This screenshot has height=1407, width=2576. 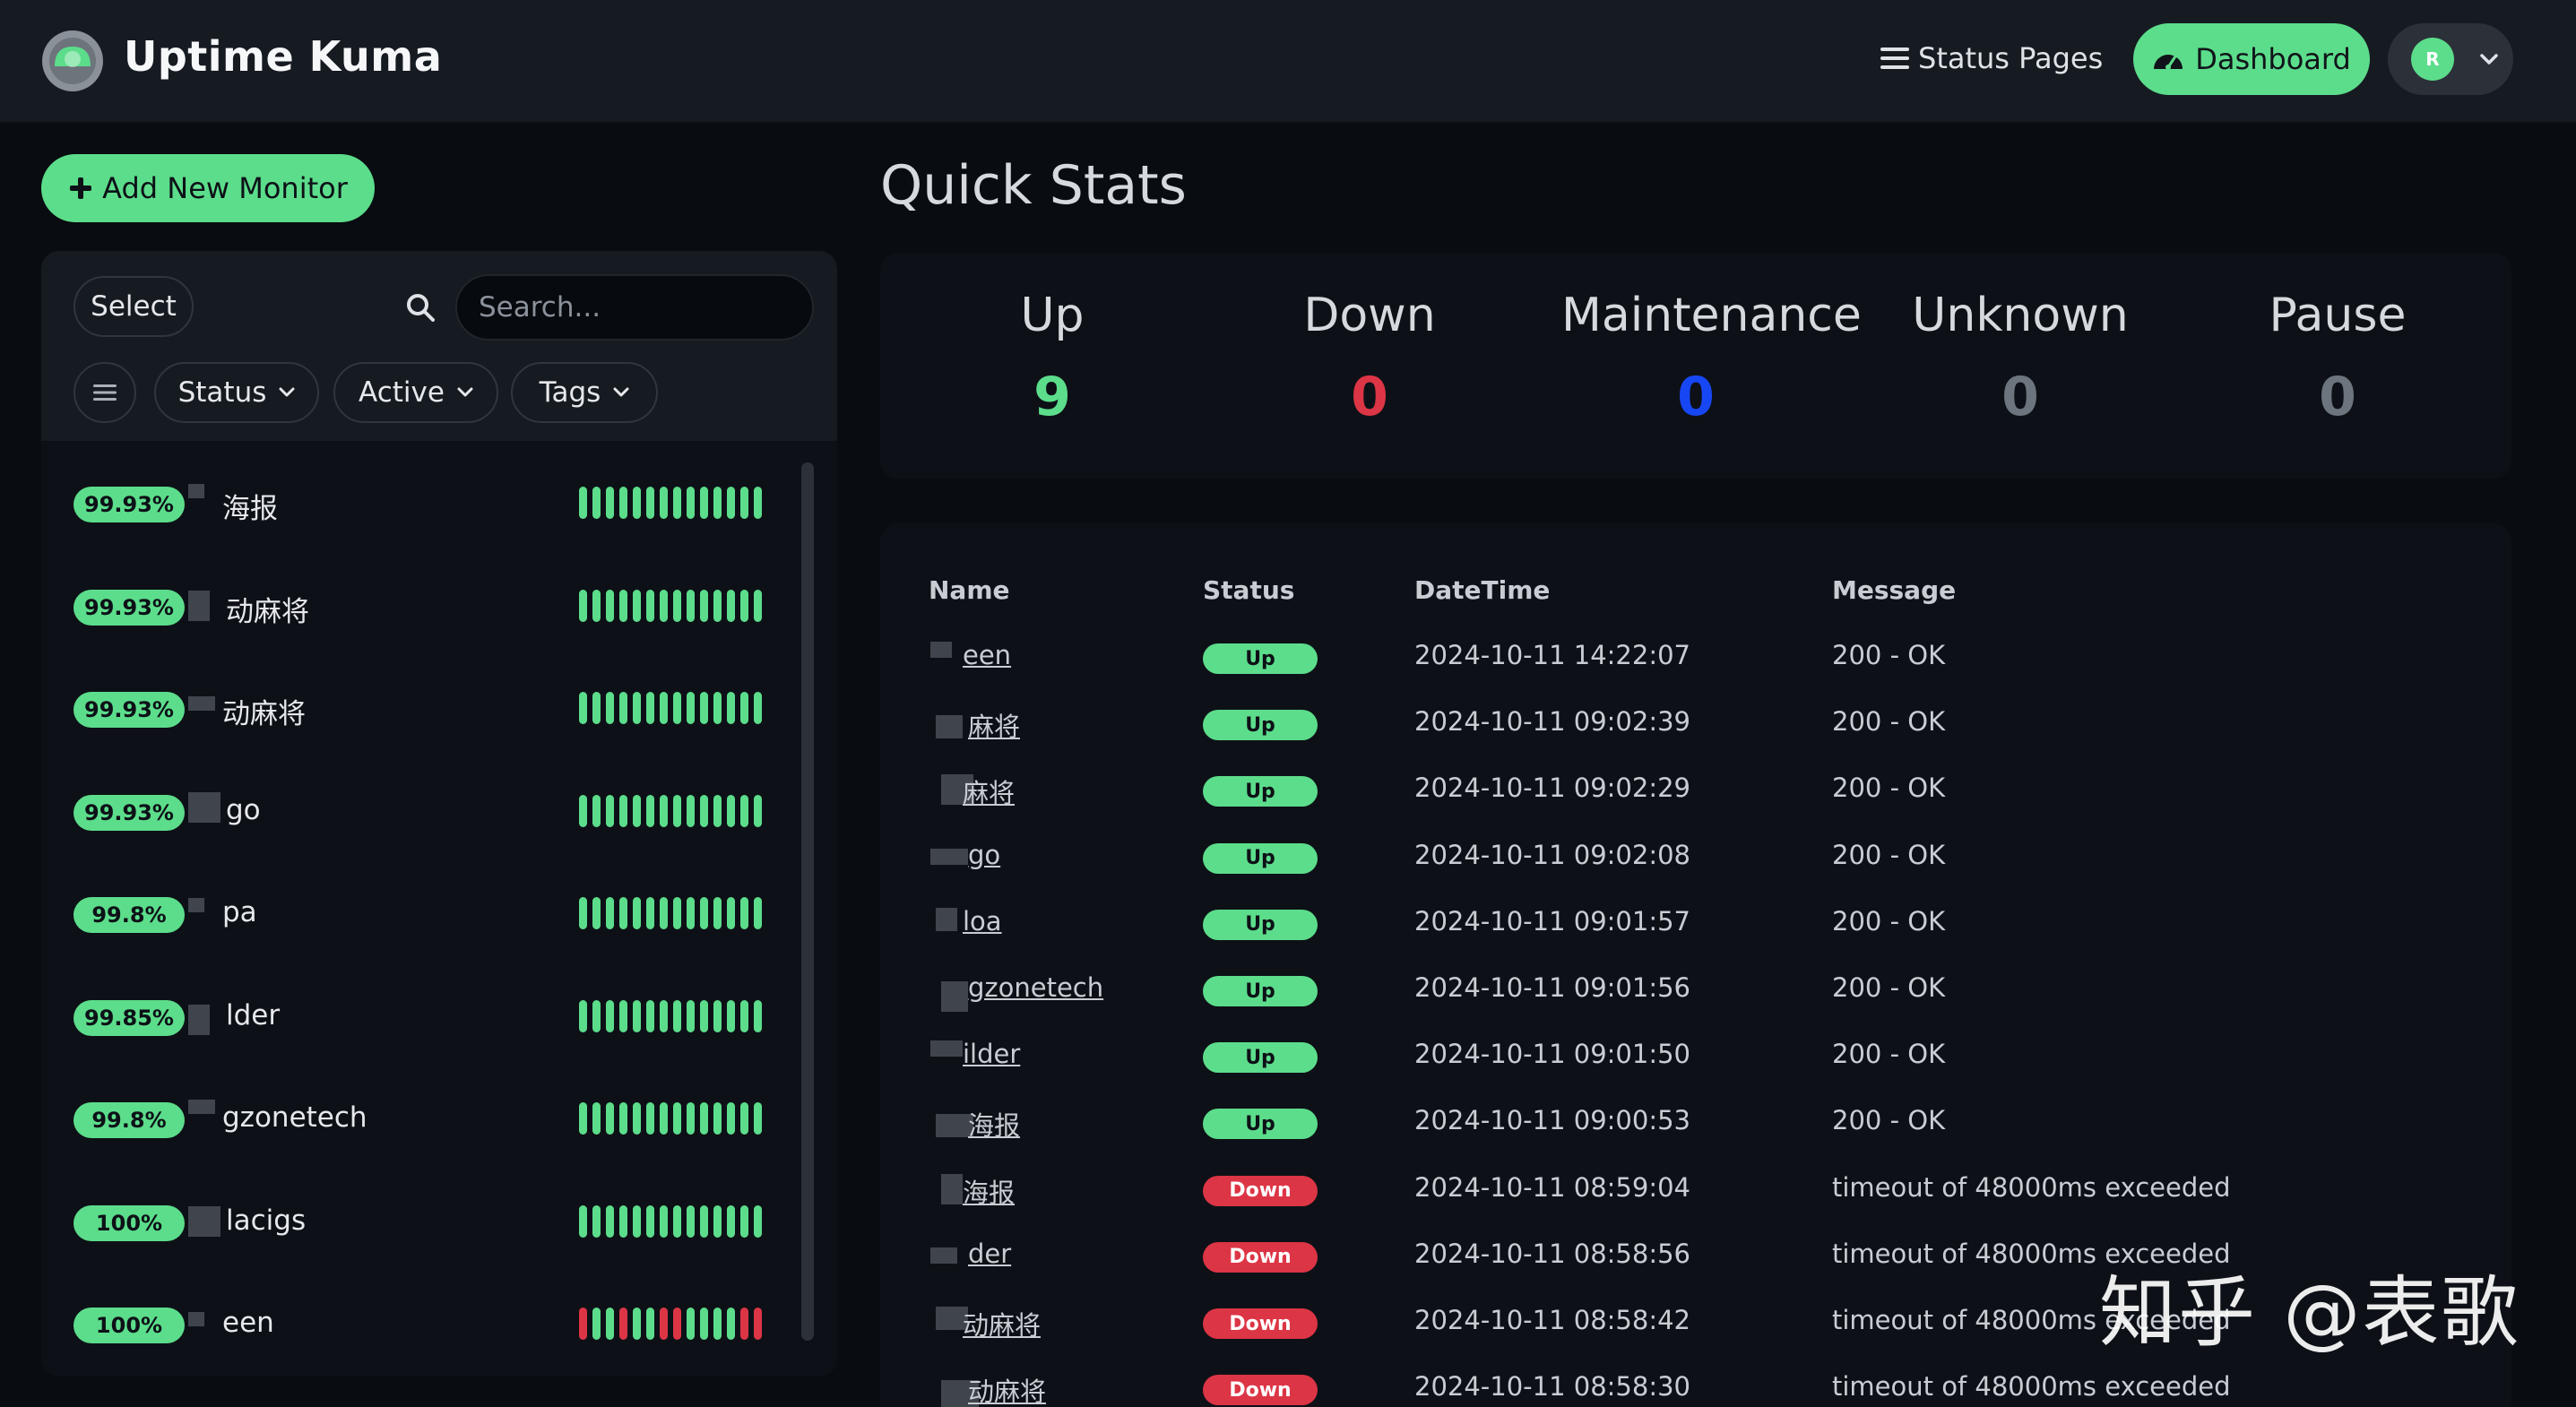 I want to click on monitor-list-scrollbar, so click(x=807, y=901).